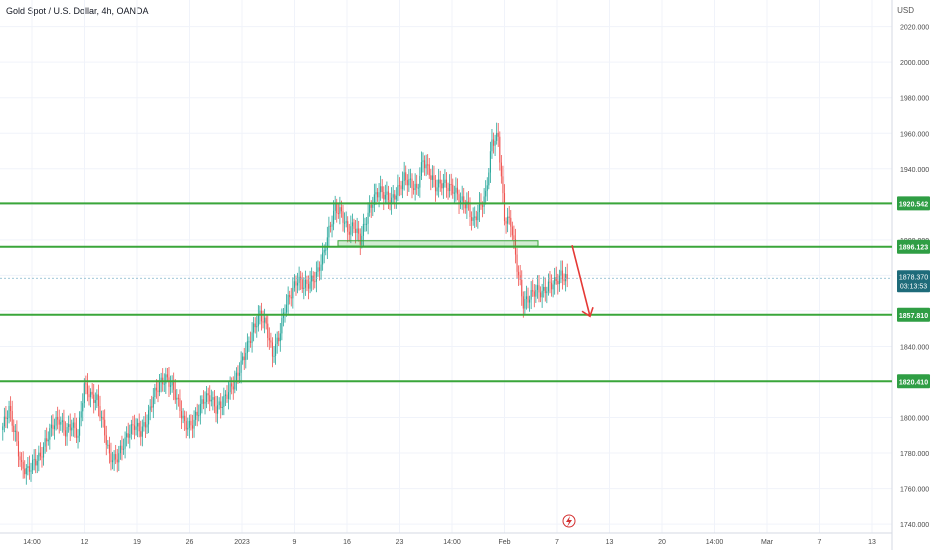 This screenshot has width=932, height=550. Describe the element at coordinates (137, 542) in the screenshot. I see `x-tick-label: 19` at that location.